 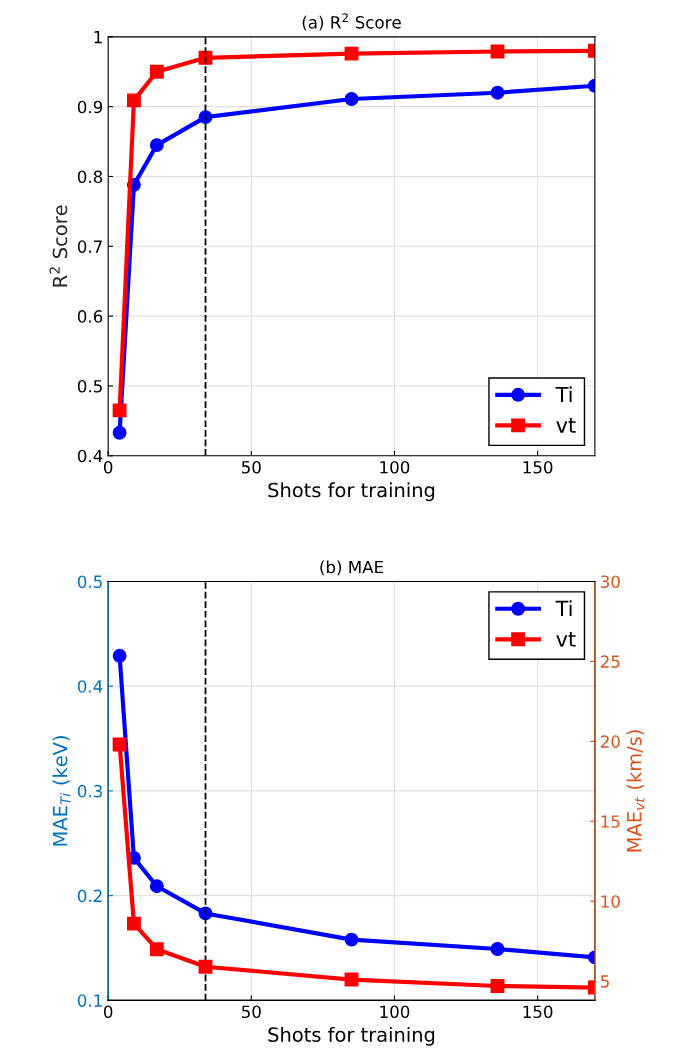 I want to click on y-tick-label: 0.1, so click(x=89, y=1000).